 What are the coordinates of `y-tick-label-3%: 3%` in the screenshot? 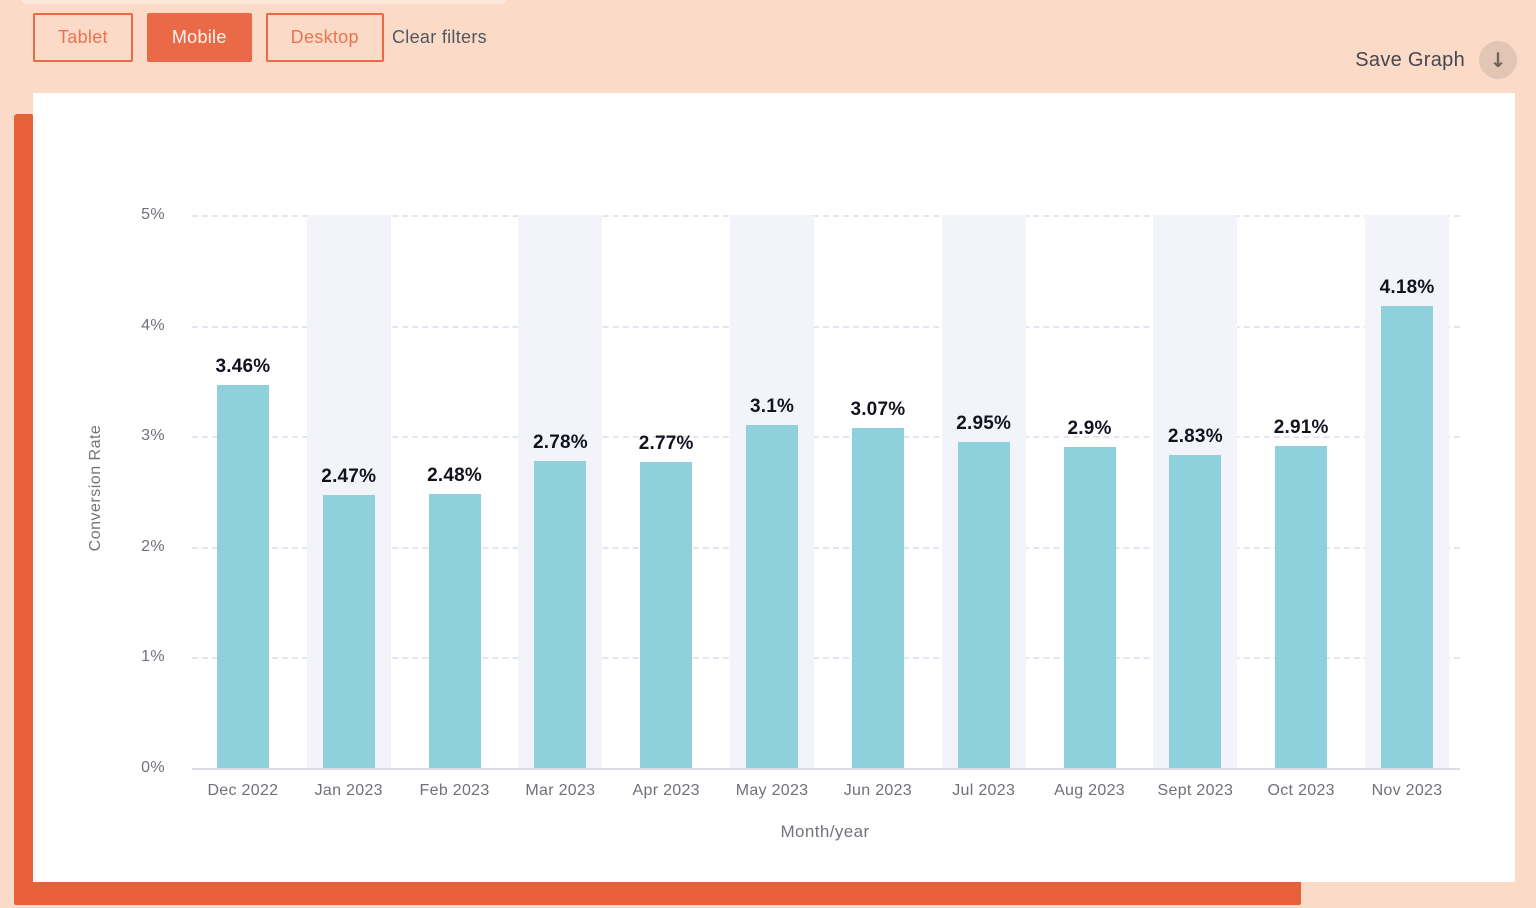 It's located at (153, 436).